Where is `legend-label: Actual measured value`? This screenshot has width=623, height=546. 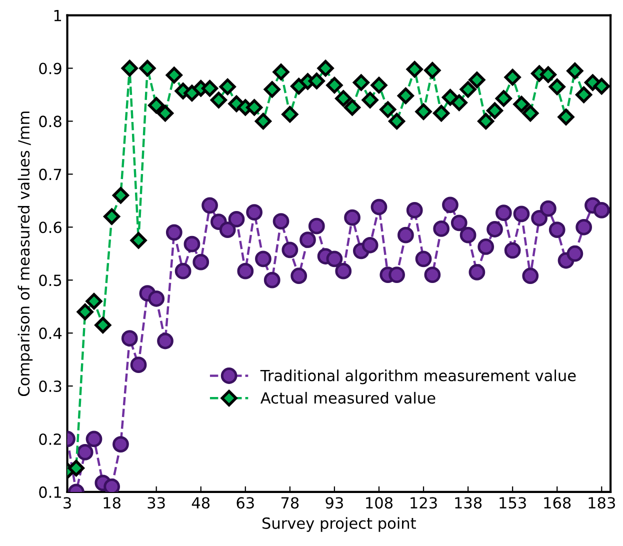 legend-label: Actual measured value is located at coordinates (348, 398).